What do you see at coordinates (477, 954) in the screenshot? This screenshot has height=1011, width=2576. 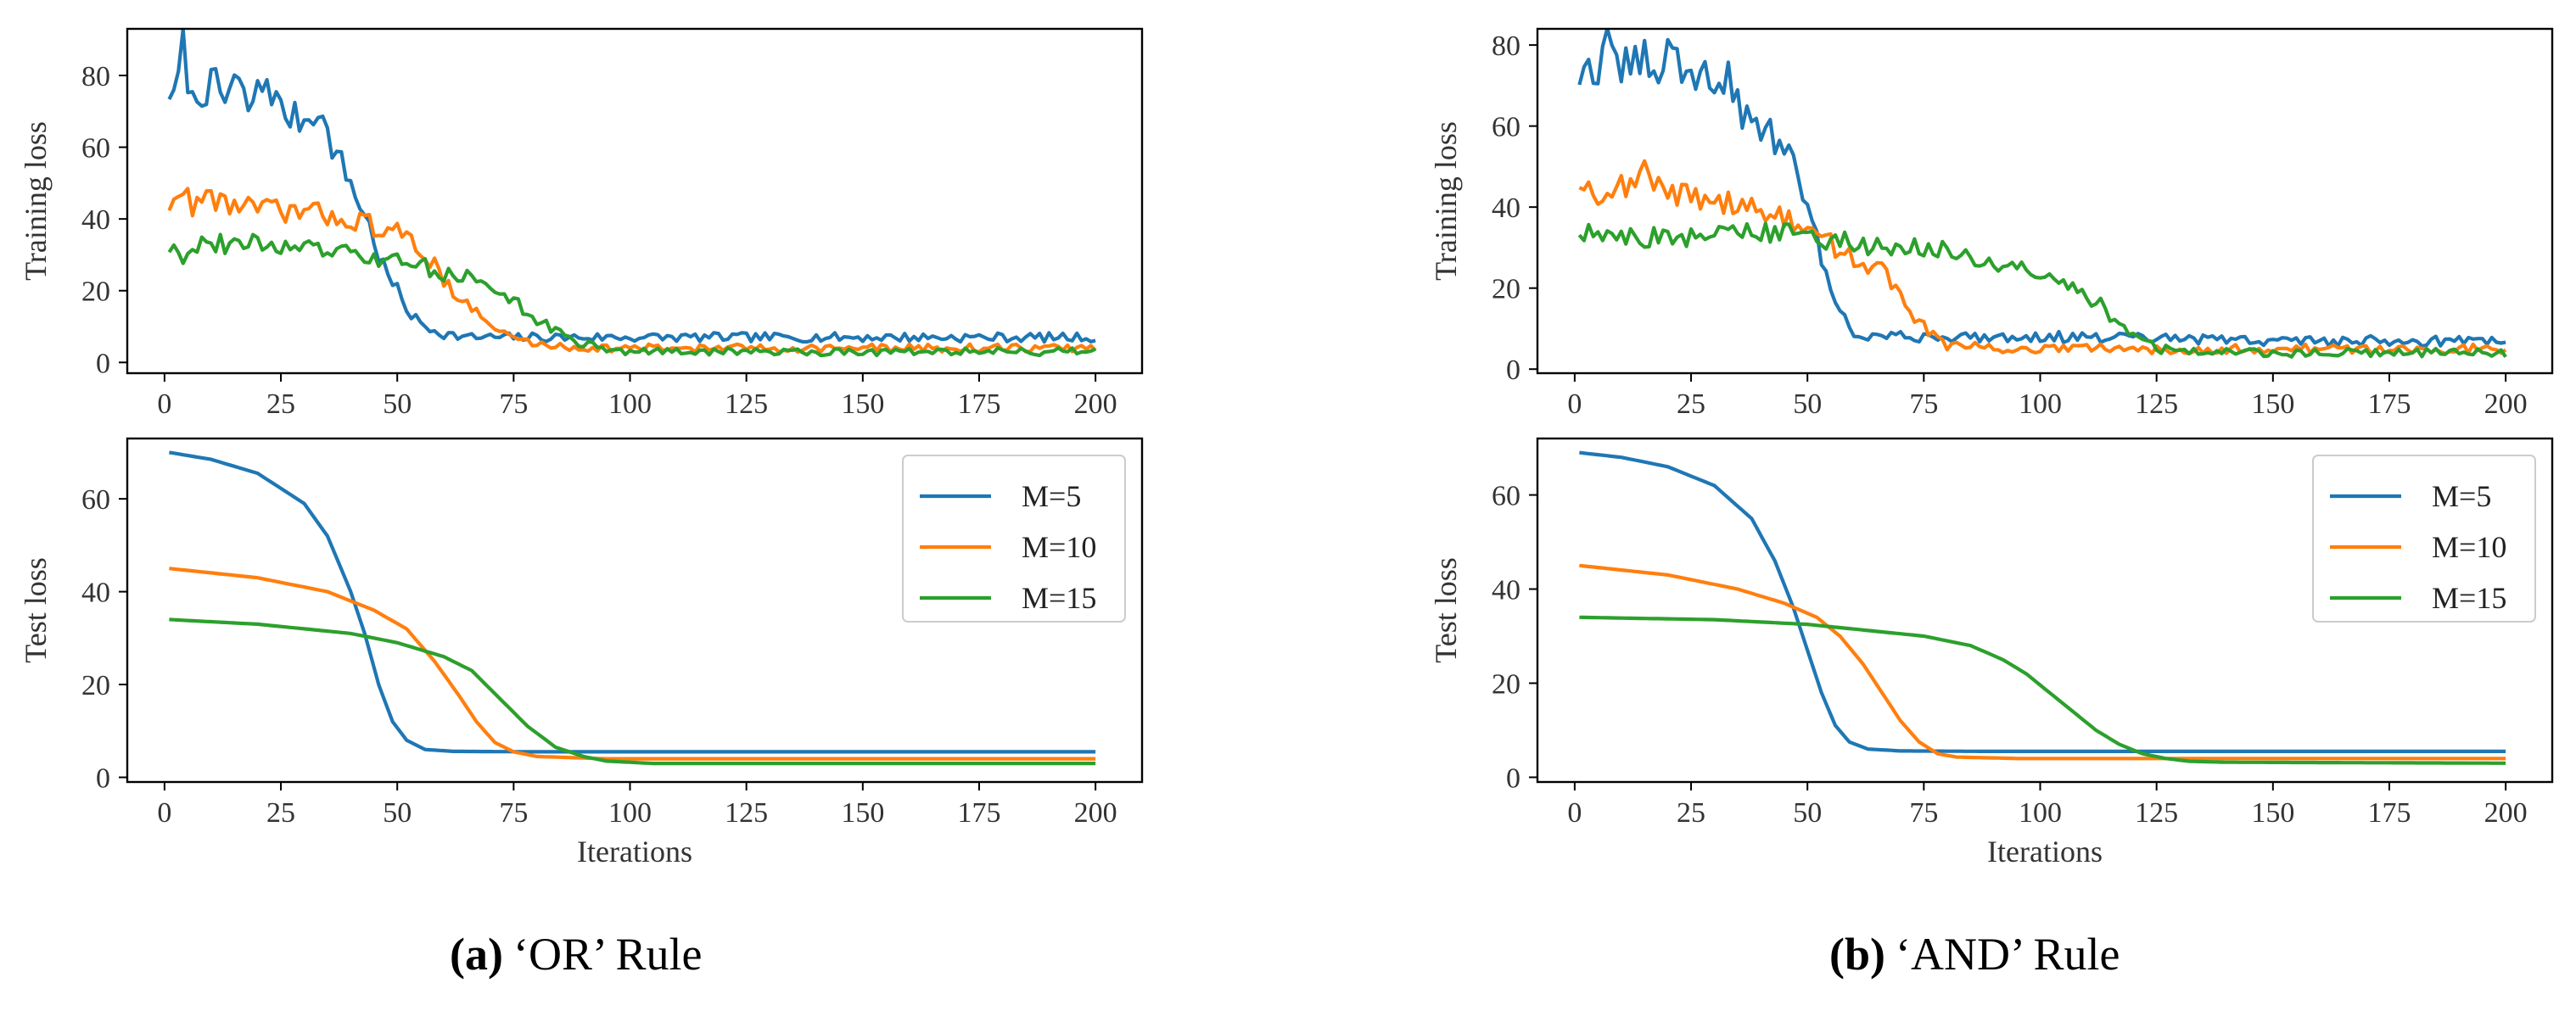 I see `caption-a-letter: (a)` at bounding box center [477, 954].